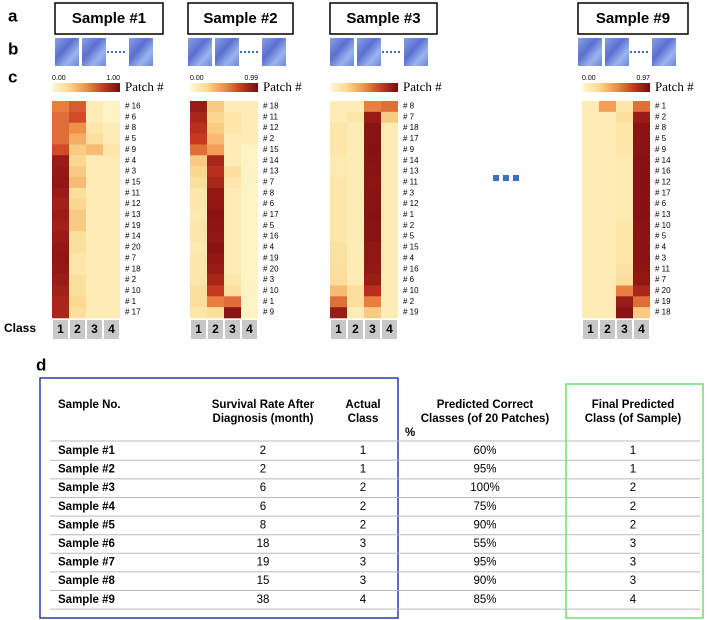 The image size is (708, 620). Describe the element at coordinates (271, 268) in the screenshot. I see `patch-label: # 20` at that location.